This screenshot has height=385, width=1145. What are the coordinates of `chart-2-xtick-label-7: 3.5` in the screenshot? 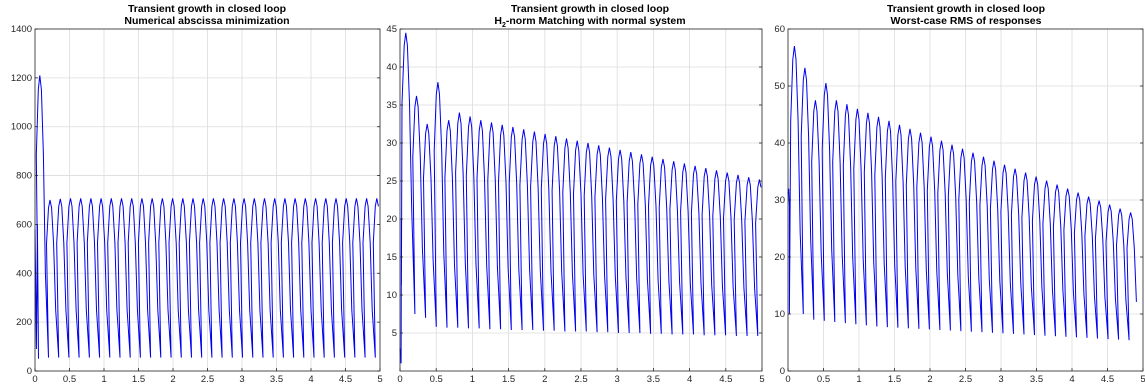 It's located at (653, 379).